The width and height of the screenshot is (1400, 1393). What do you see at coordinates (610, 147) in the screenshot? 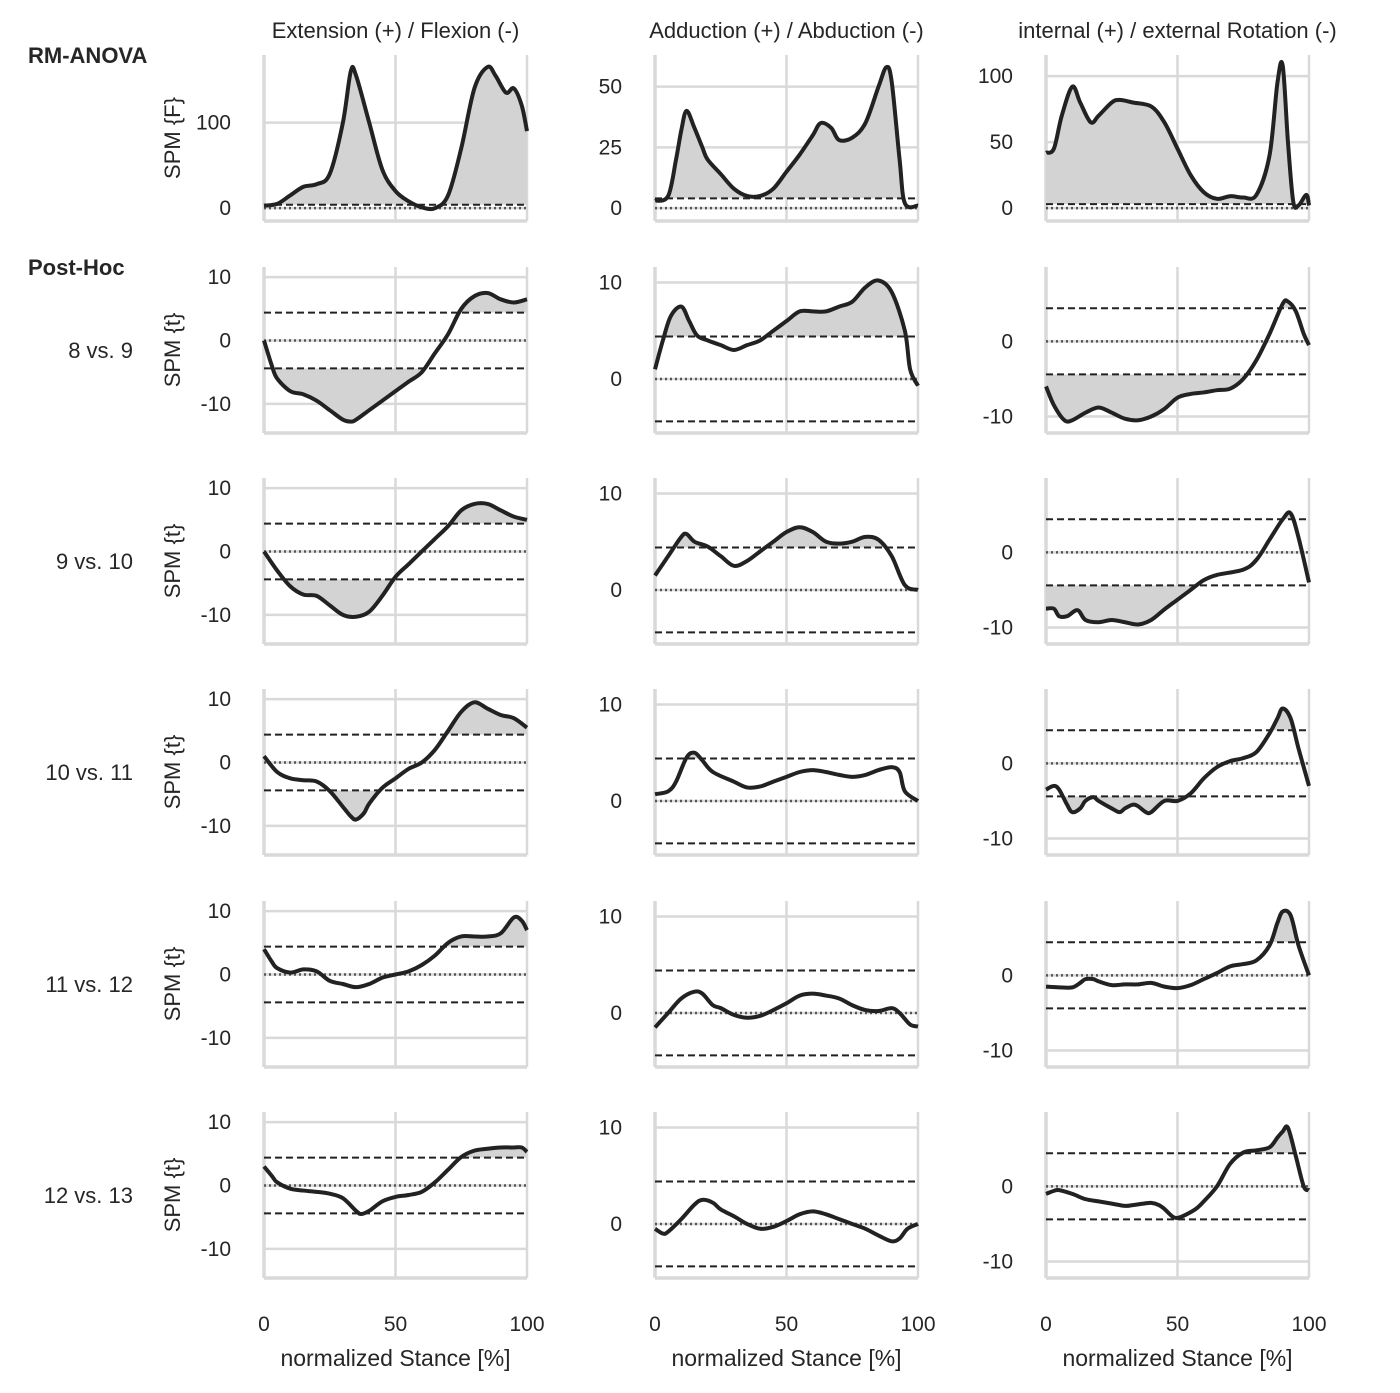
I see `y-tick-label: 25` at bounding box center [610, 147].